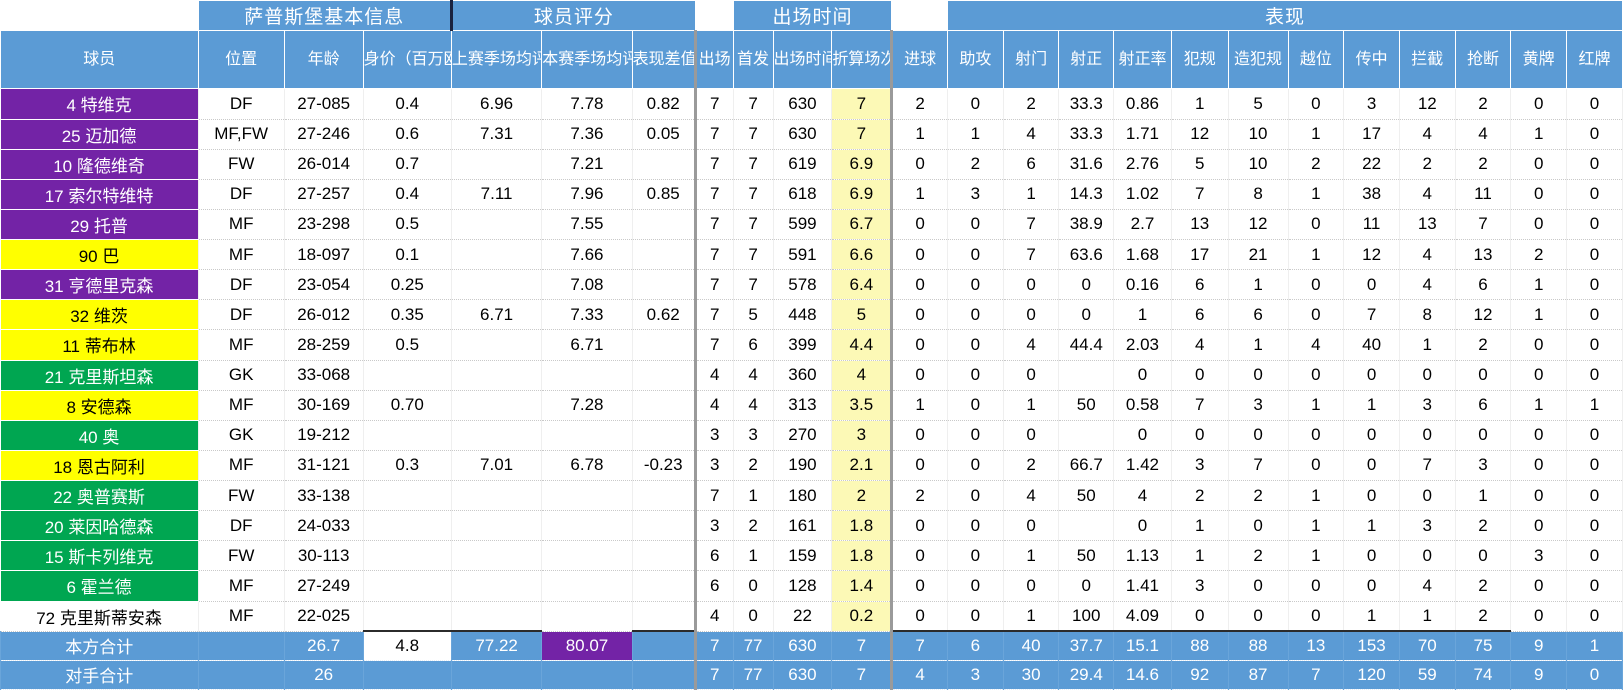 The width and height of the screenshot is (1623, 690). Describe the element at coordinates (1427, 466) in the screenshot. I see `cell-拦截: 7` at that location.